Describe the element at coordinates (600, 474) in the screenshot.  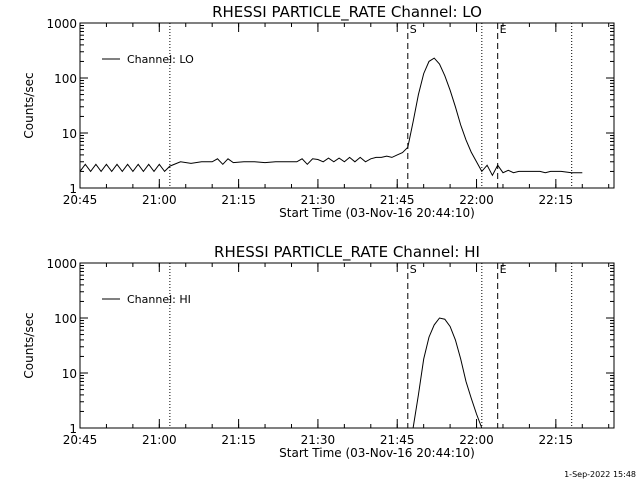
I see `timestamp: 1-Sep-2022 15:48` at that location.